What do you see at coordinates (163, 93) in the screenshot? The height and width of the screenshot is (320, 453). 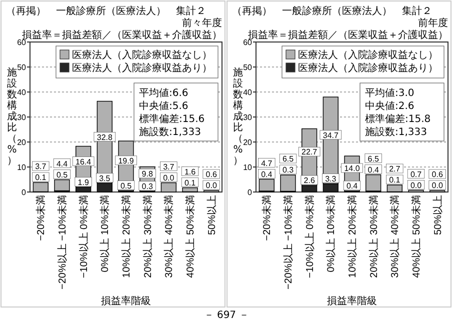 I see `annotation: 平均値:6.6` at bounding box center [163, 93].